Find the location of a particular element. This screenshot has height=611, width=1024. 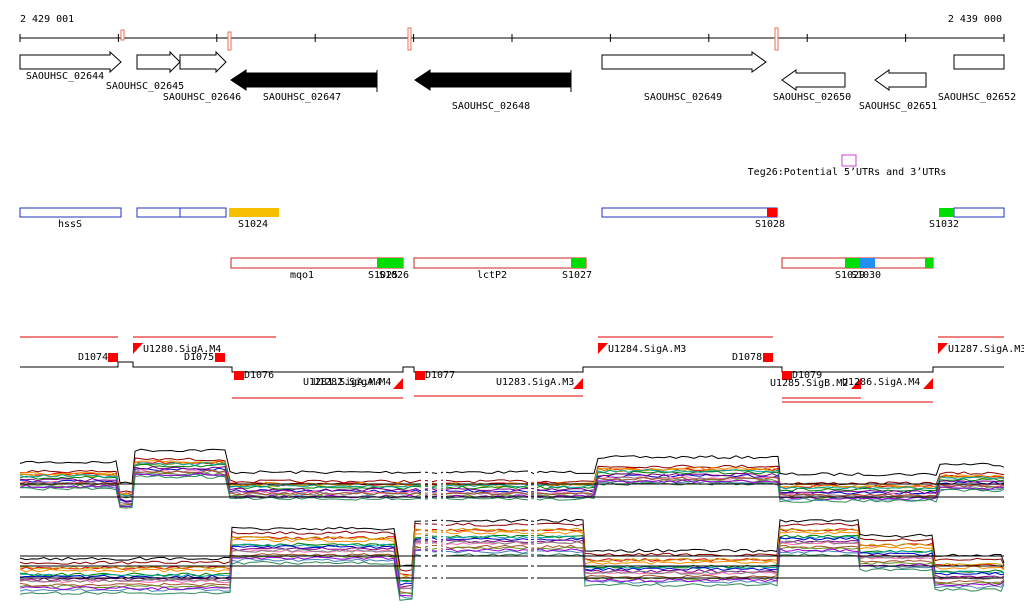

promoter-label: D1077 is located at coordinates (440, 375).